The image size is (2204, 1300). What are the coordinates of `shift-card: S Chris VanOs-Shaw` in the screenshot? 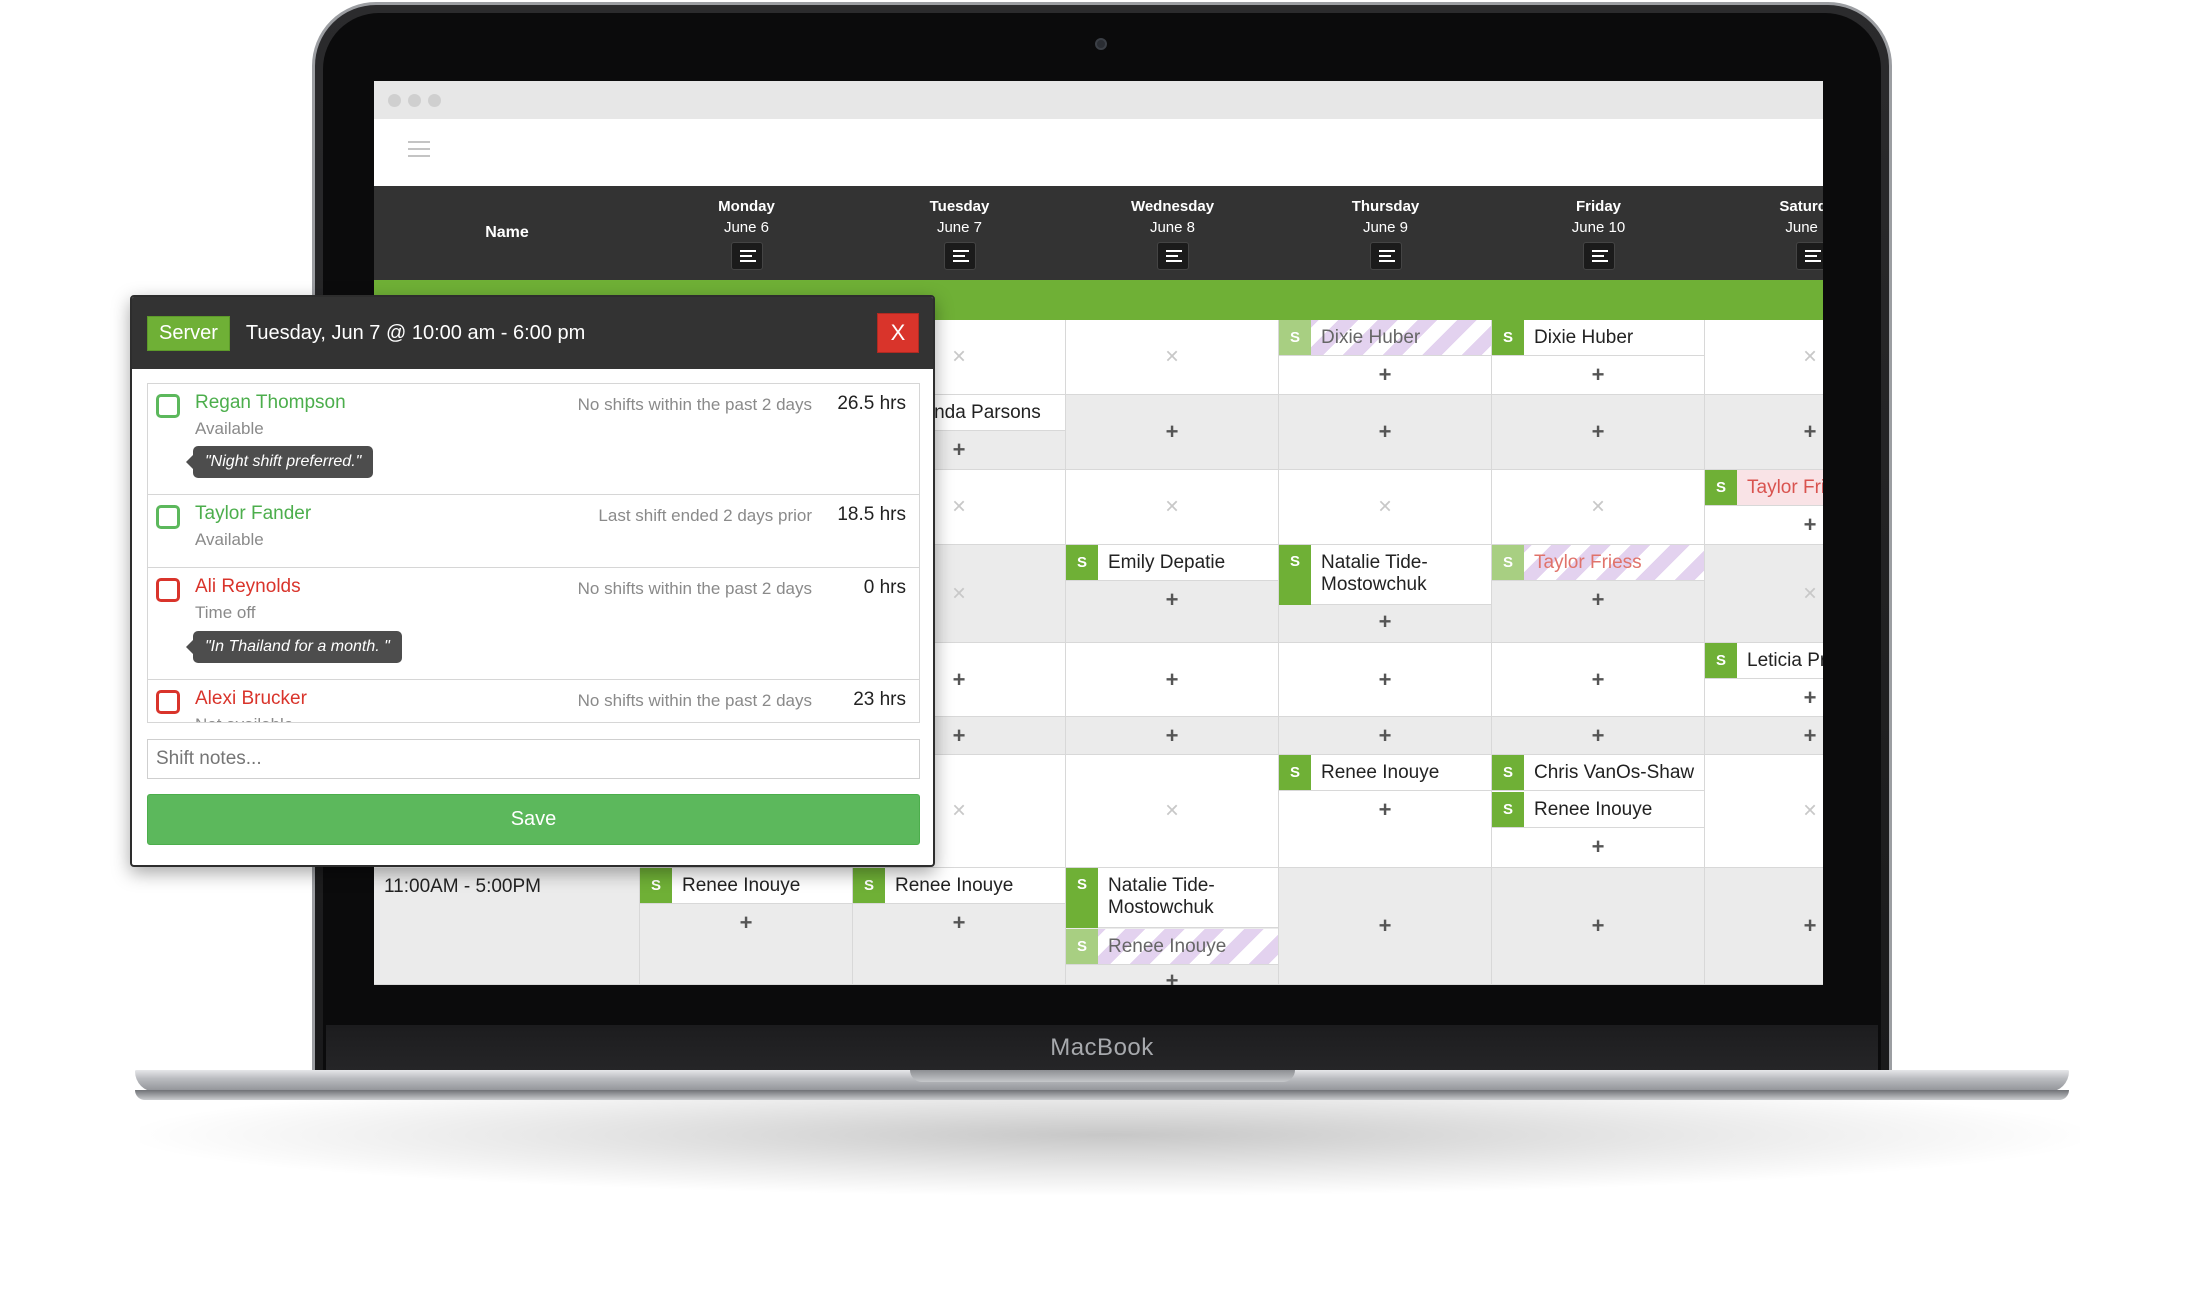 It's located at (1598, 773).